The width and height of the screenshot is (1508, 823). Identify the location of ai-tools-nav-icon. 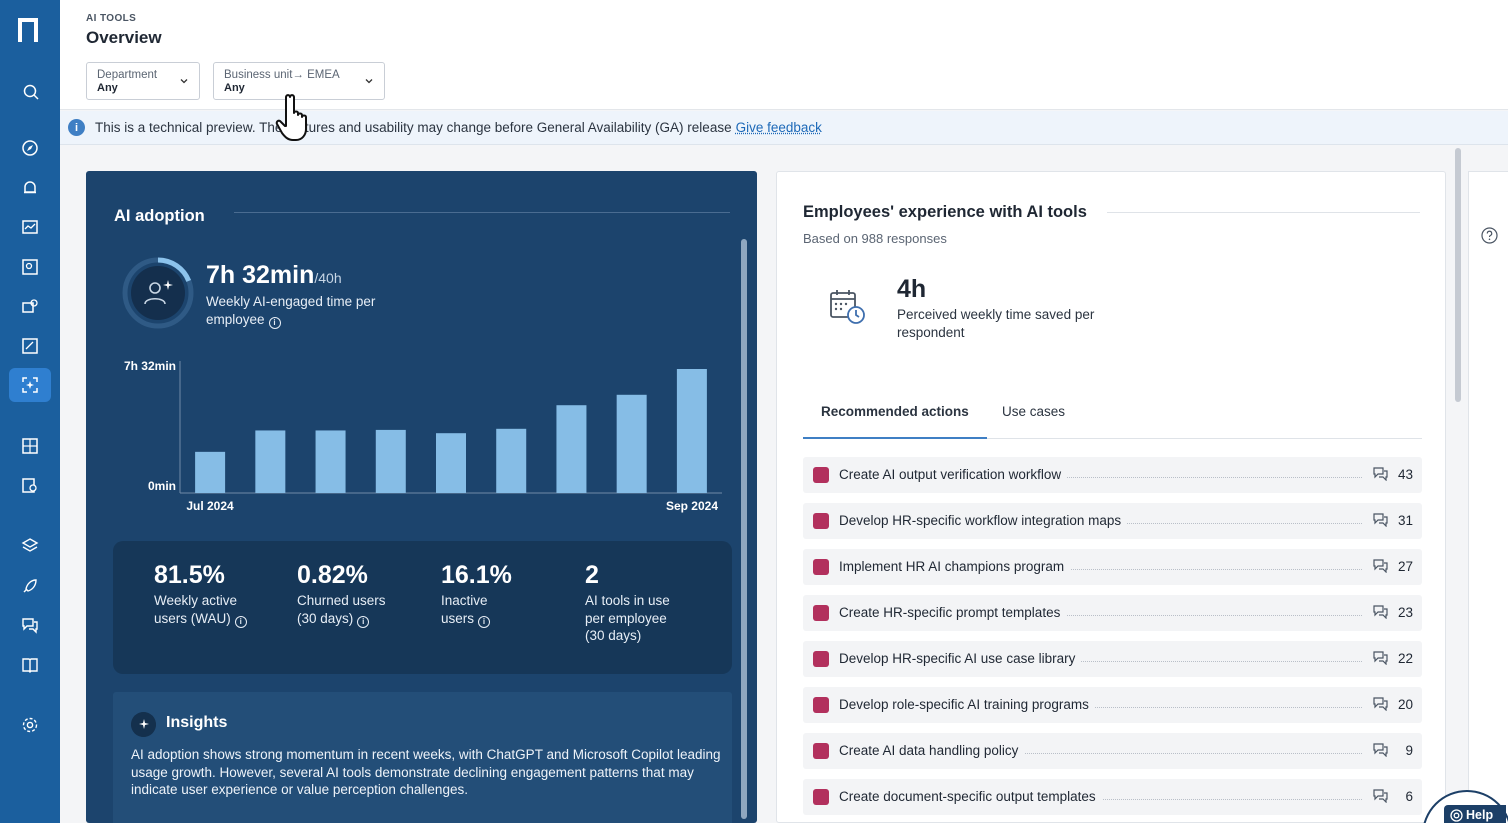
(30, 385).